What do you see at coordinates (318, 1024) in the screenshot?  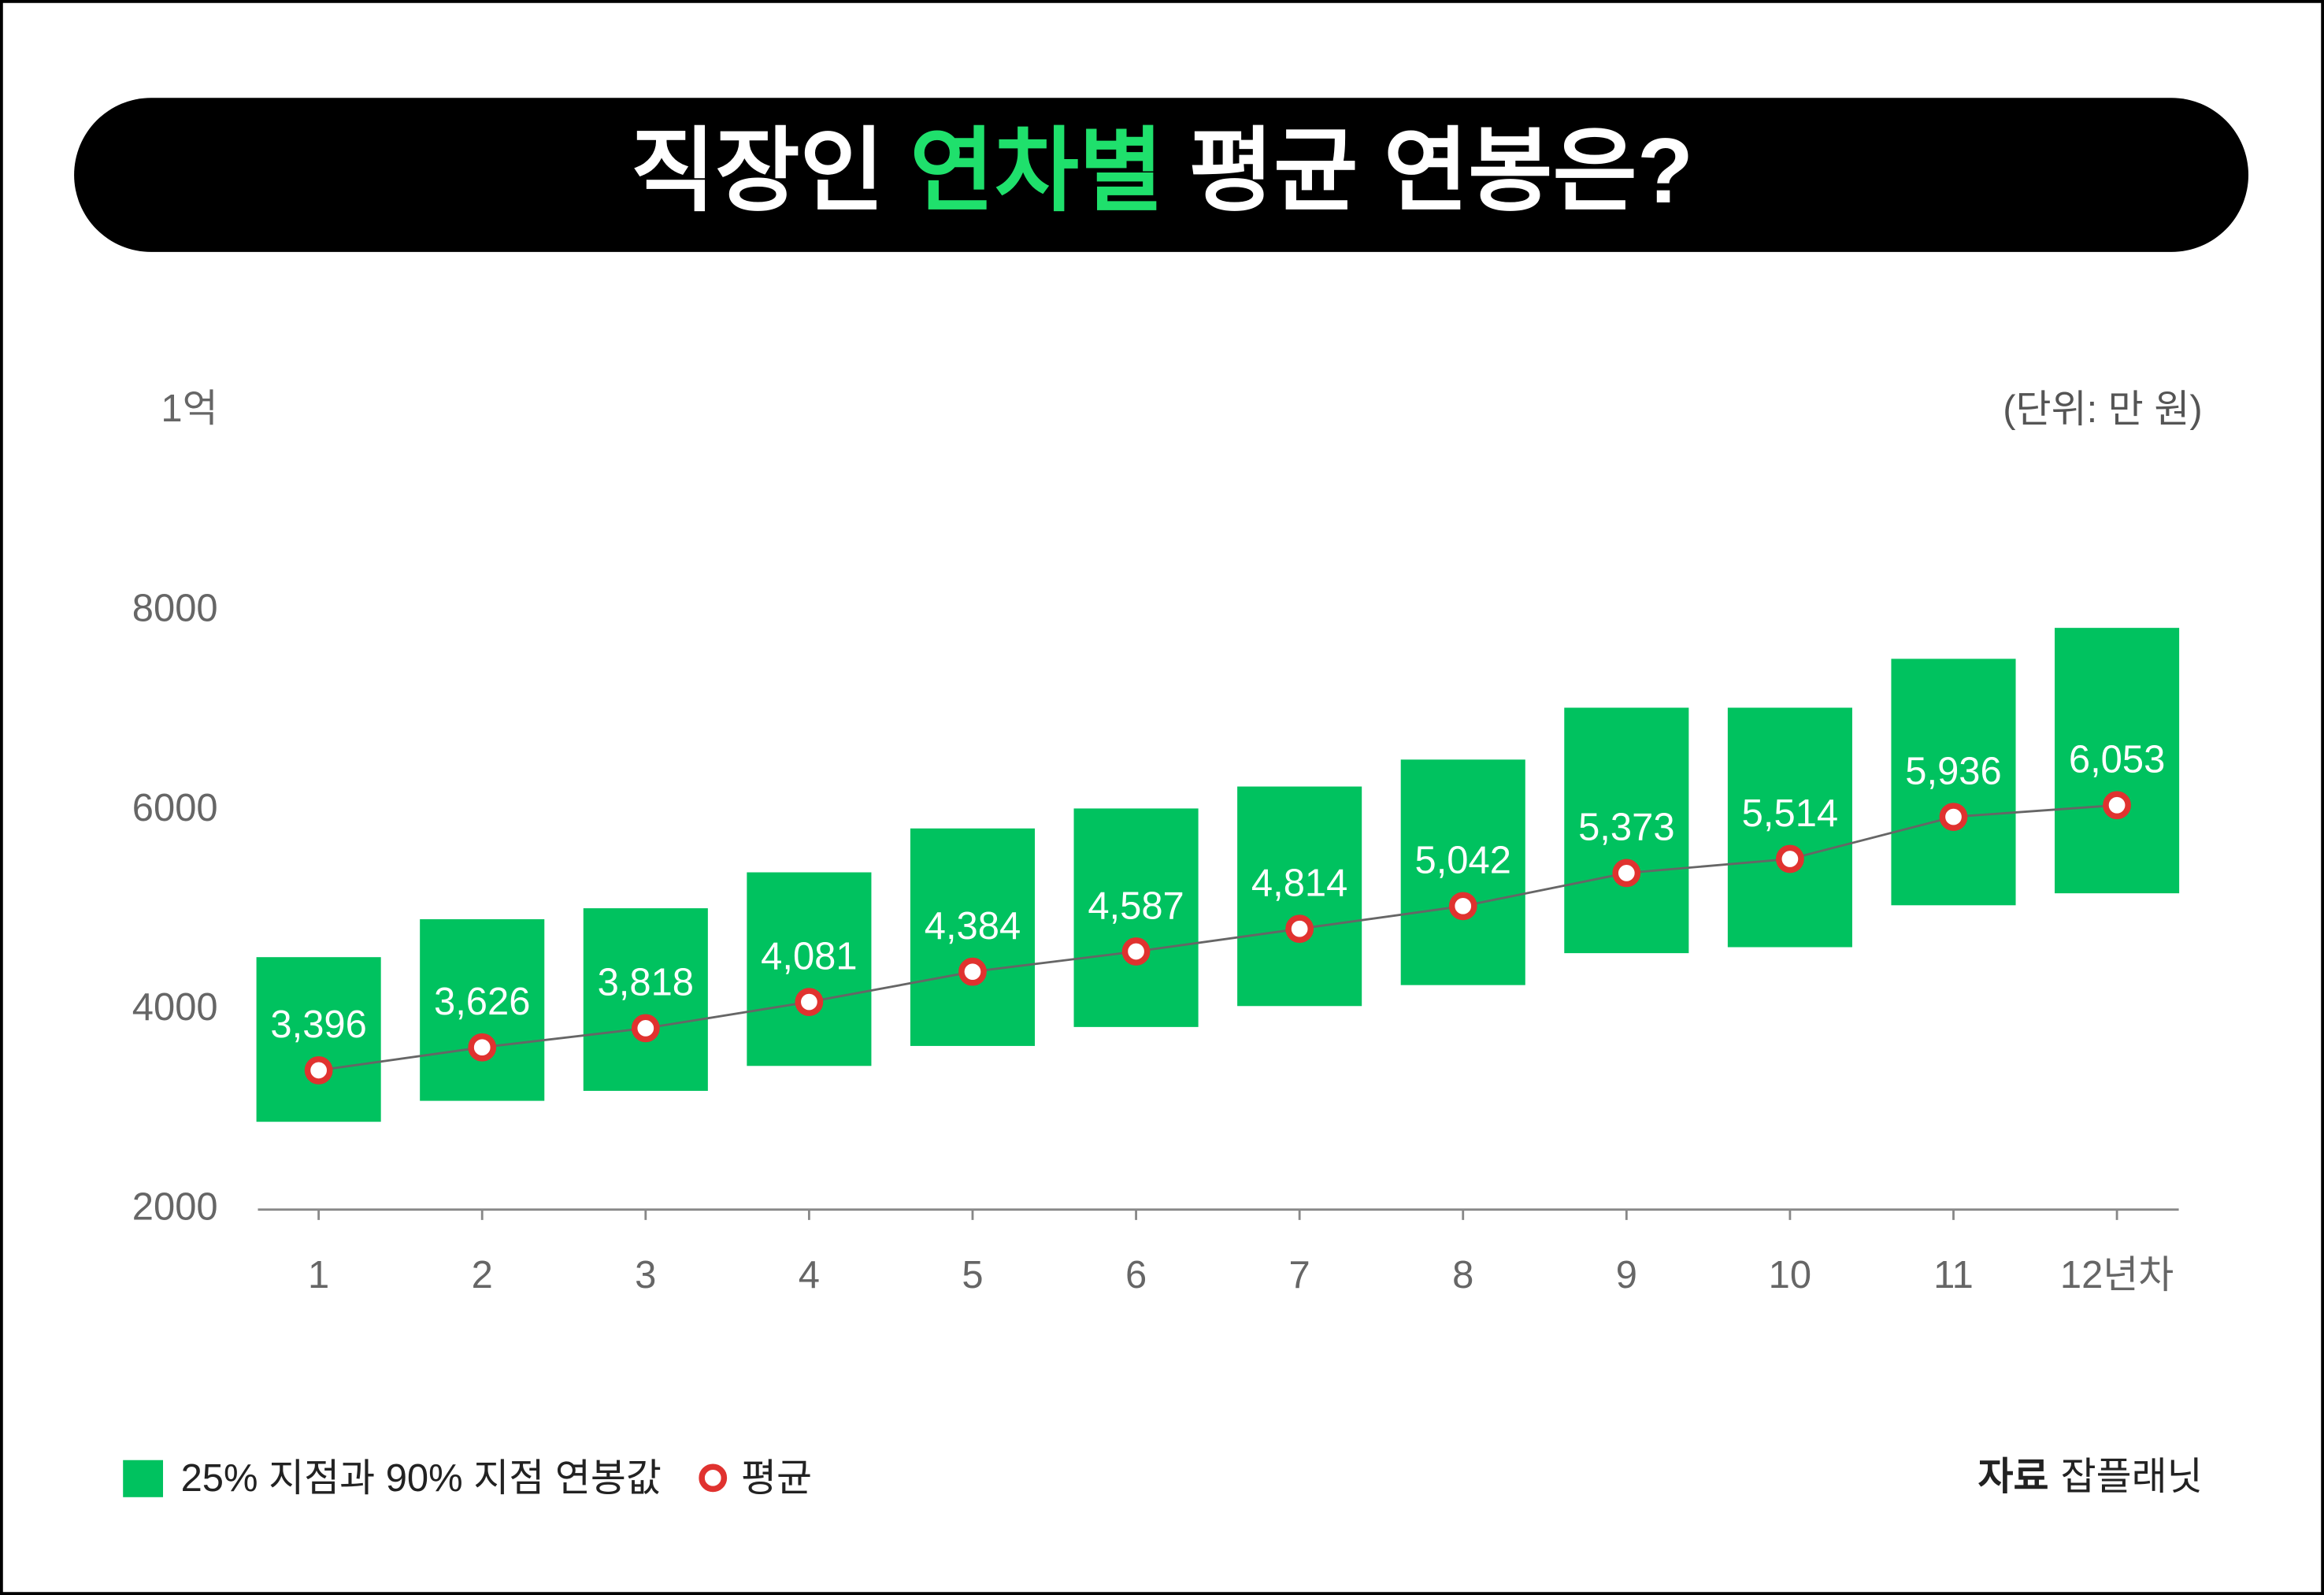 I see `value-label: 3,396` at bounding box center [318, 1024].